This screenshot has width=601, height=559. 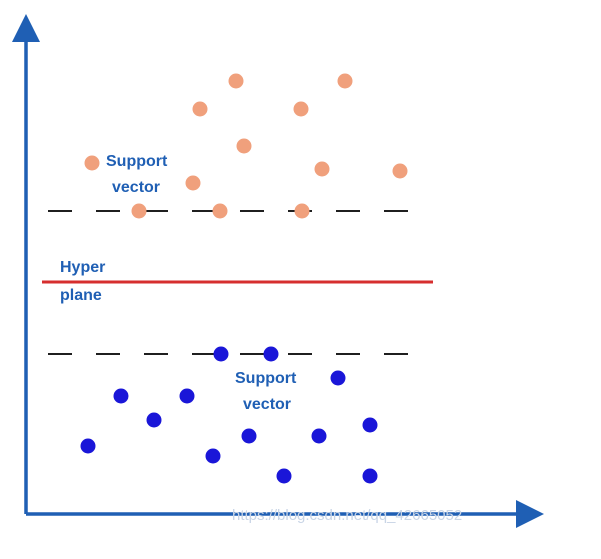 I want to click on hyperplane-label: Hyper plane, so click(x=82, y=281).